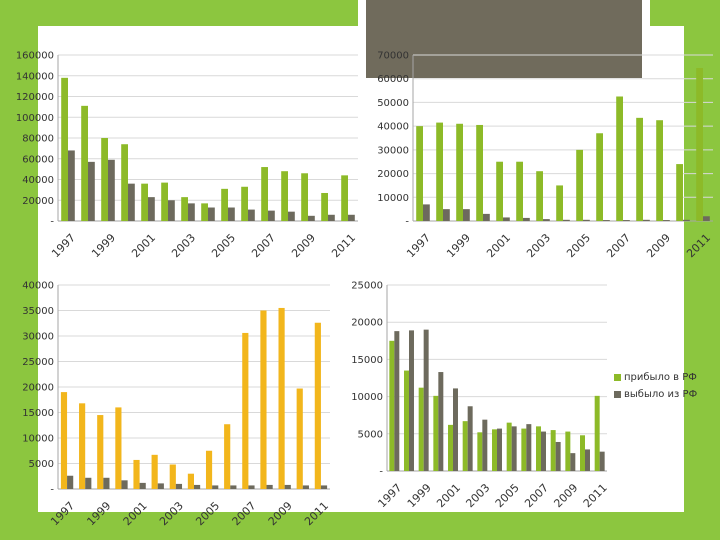  Describe the element at coordinates (393, 103) in the screenshot. I see `y-tick-label: 50000` at that location.